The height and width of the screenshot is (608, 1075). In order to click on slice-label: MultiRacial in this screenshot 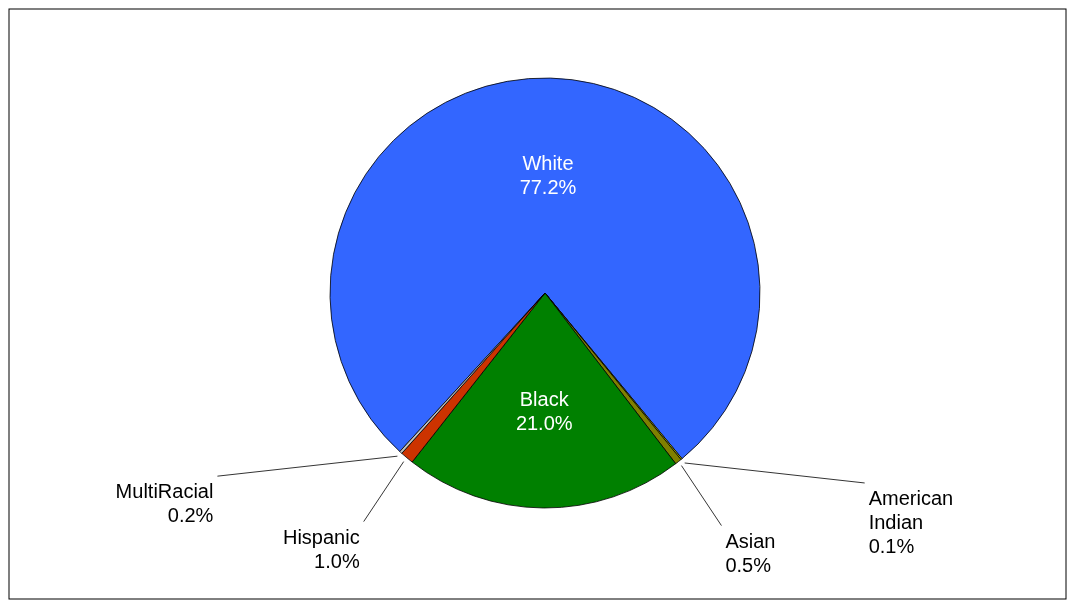, I will do `click(164, 491)`.